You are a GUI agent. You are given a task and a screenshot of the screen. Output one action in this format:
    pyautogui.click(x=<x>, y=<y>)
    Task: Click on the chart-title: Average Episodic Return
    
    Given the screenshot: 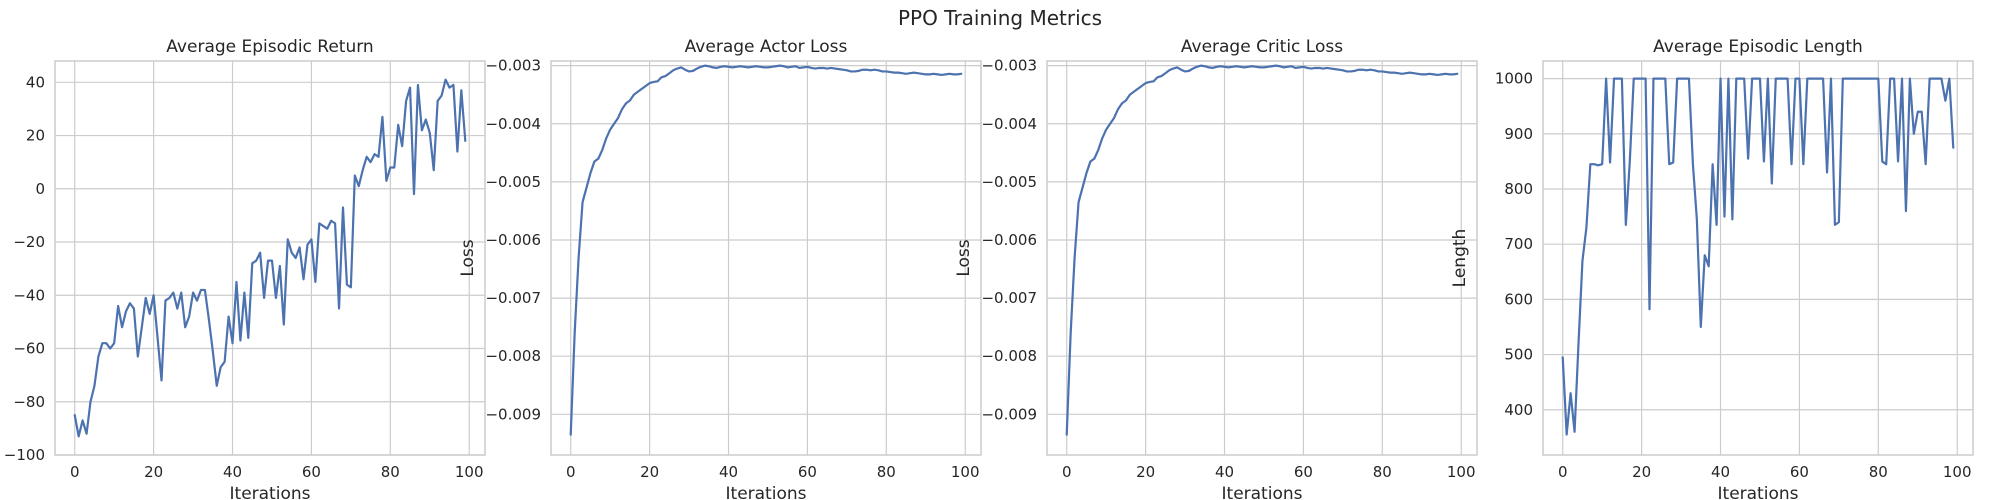 What is the action you would take?
    pyautogui.click(x=269, y=47)
    